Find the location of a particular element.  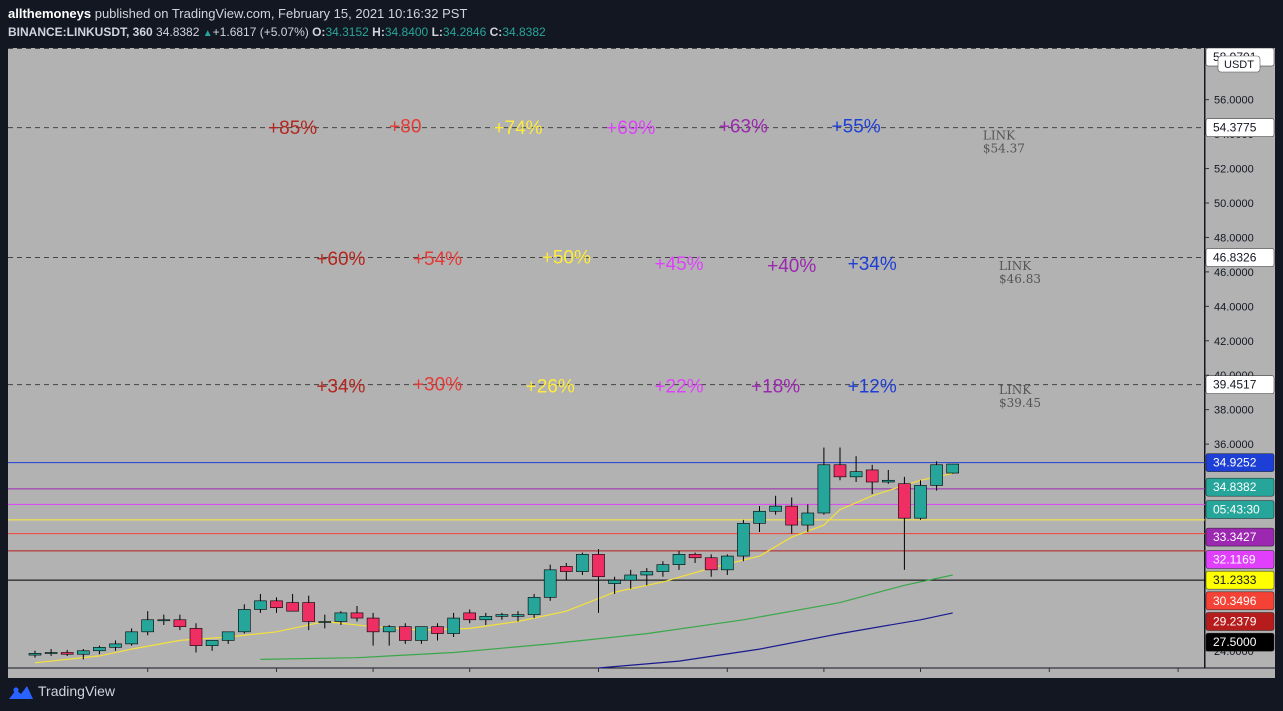

price-label-text: 30.3496 is located at coordinates (1235, 601).